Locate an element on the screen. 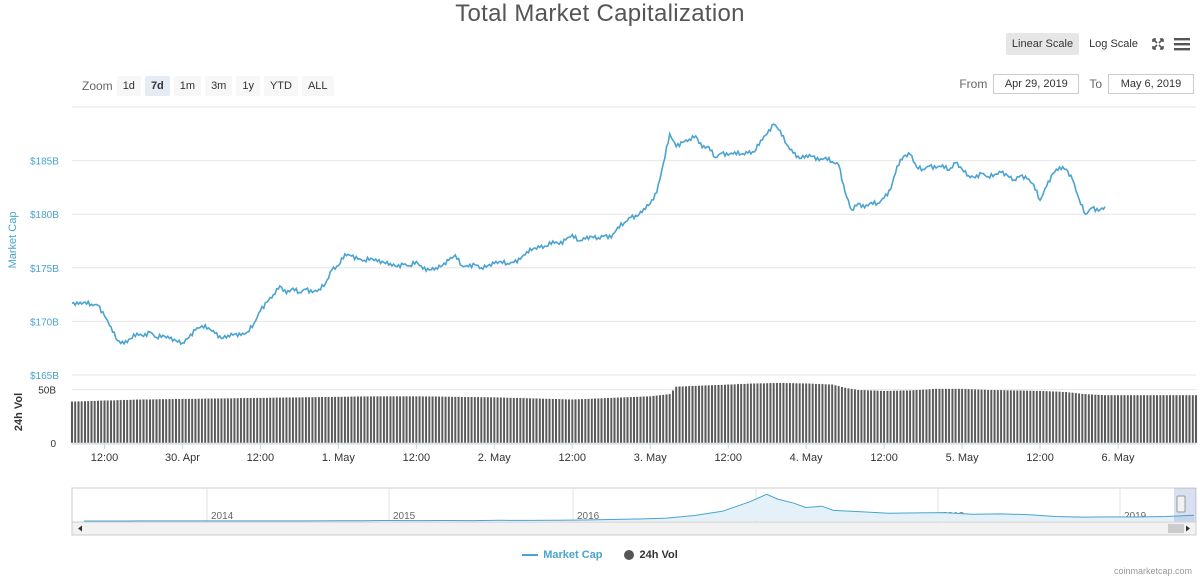 This screenshot has width=1200, height=579. zoom-1d-button: 1d is located at coordinates (128, 86).